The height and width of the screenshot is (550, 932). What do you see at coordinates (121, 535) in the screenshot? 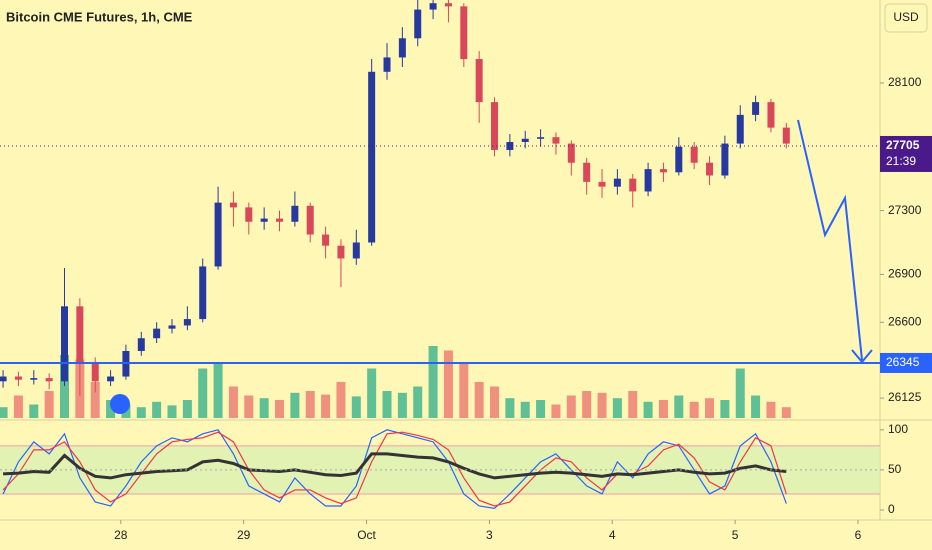
I see `x-tick-label: 28` at bounding box center [121, 535].